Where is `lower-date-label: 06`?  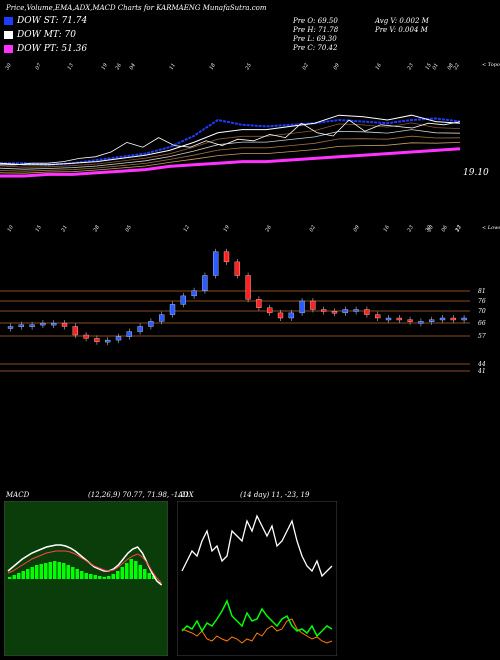
lower-date-label: 06 is located at coordinates (445, 228).